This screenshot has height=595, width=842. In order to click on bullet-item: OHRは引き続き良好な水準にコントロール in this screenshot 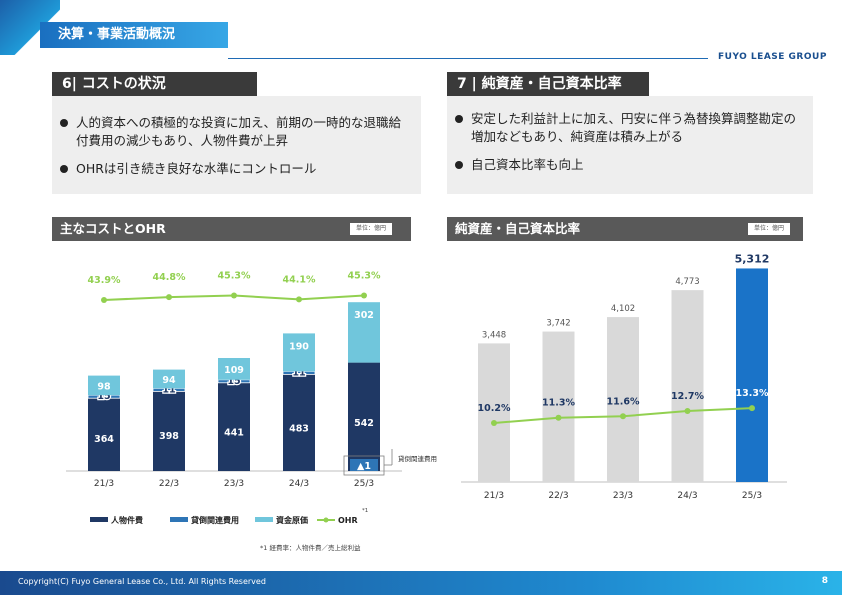, I will do `click(236, 169)`.